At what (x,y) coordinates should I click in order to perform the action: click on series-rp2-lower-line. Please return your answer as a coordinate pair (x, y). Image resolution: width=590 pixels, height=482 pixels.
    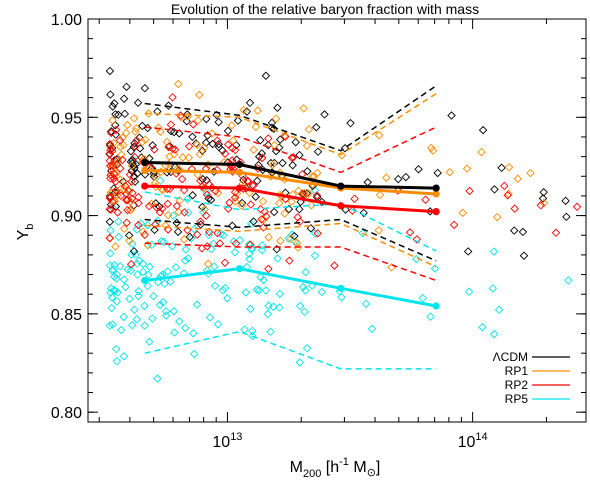
    Looking at the image, I should click on (290, 262).